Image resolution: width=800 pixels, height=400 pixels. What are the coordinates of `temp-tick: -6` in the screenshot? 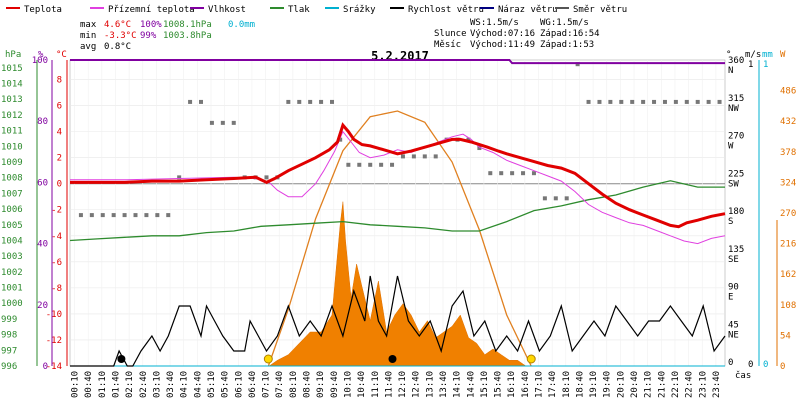 It's located at (56, 263).